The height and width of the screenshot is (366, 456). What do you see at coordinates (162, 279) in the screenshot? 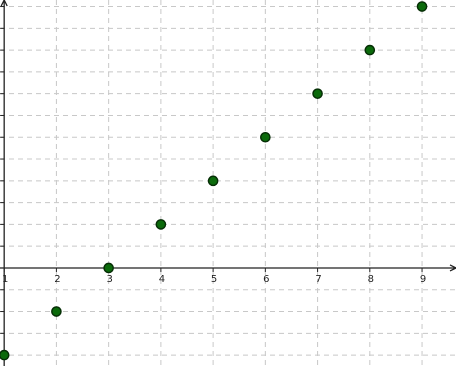
I see `x-tick-label-4: 4` at bounding box center [162, 279].